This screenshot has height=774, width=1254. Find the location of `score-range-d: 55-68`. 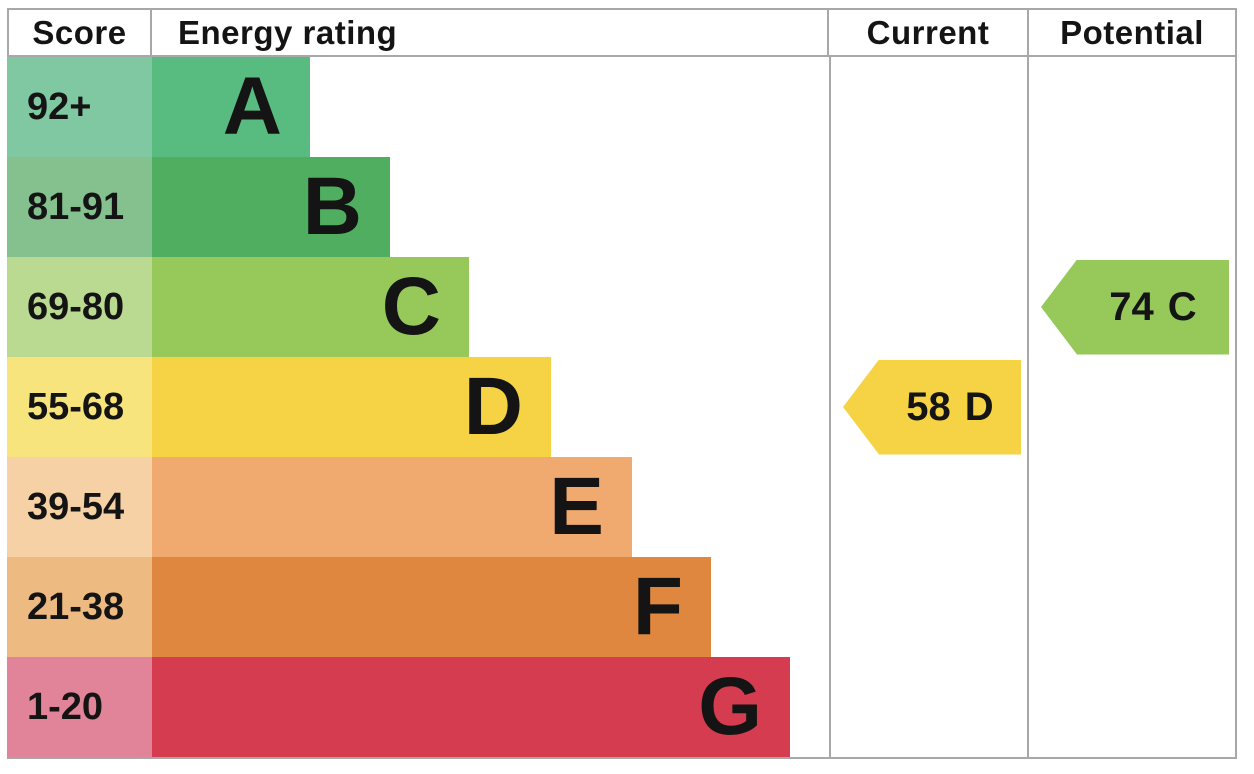

score-range-d: 55-68 is located at coordinates (79, 407).